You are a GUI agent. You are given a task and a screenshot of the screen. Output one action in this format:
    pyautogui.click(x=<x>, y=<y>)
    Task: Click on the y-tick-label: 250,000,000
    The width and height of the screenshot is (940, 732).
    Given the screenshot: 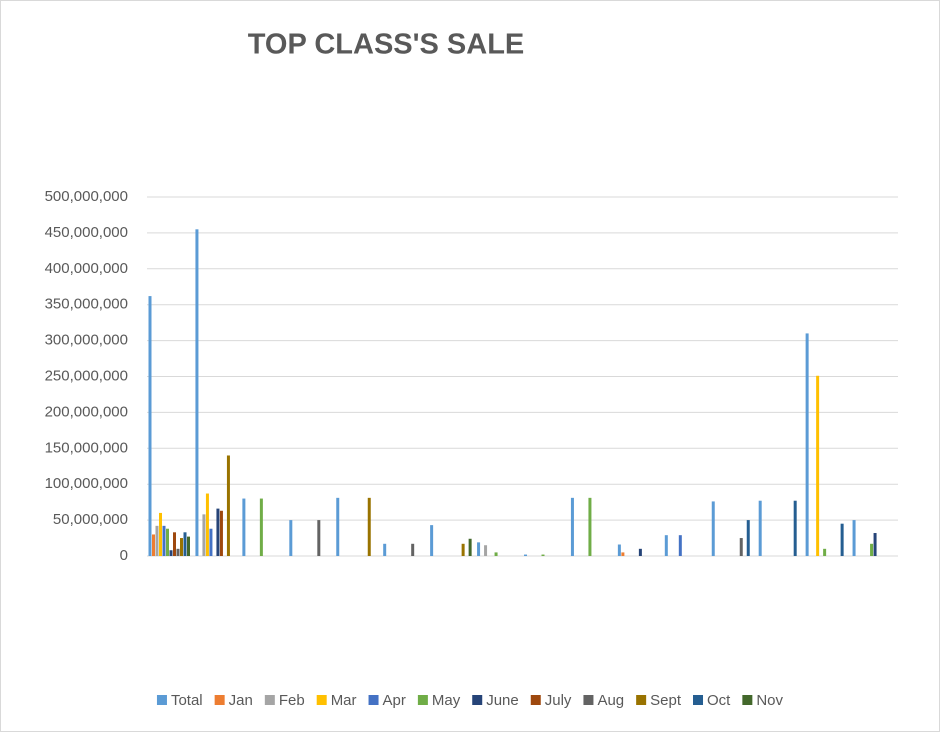 What is the action you would take?
    pyautogui.click(x=86, y=375)
    